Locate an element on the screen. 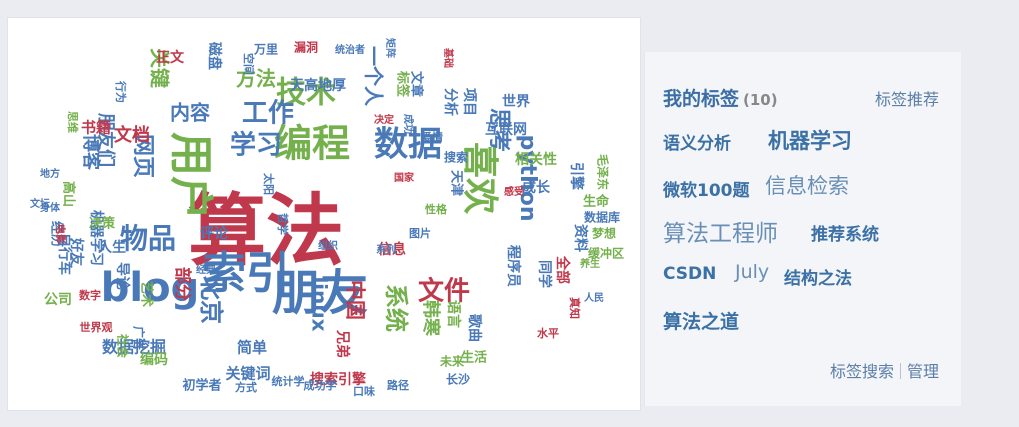 Image resolution: width=1019 pixels, height=427 pixels. tag-panel-footer: 标签搜索 管理 is located at coordinates (884, 370).